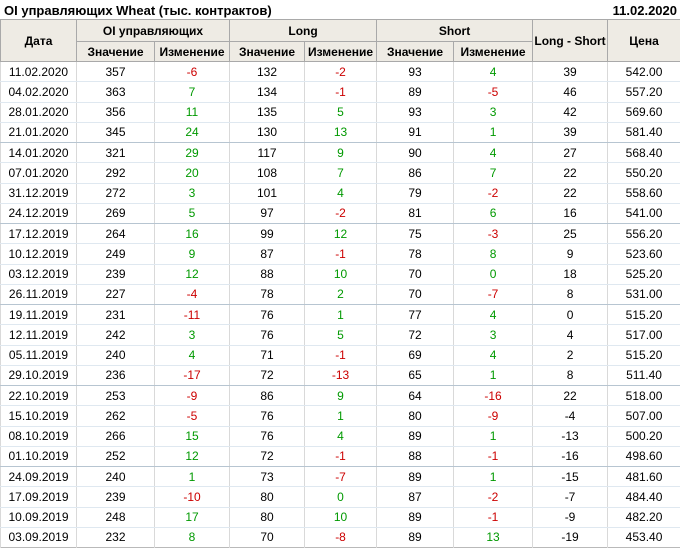  Describe the element at coordinates (570, 40) in the screenshot. I see `col-header-long-short: Long - Short` at that location.